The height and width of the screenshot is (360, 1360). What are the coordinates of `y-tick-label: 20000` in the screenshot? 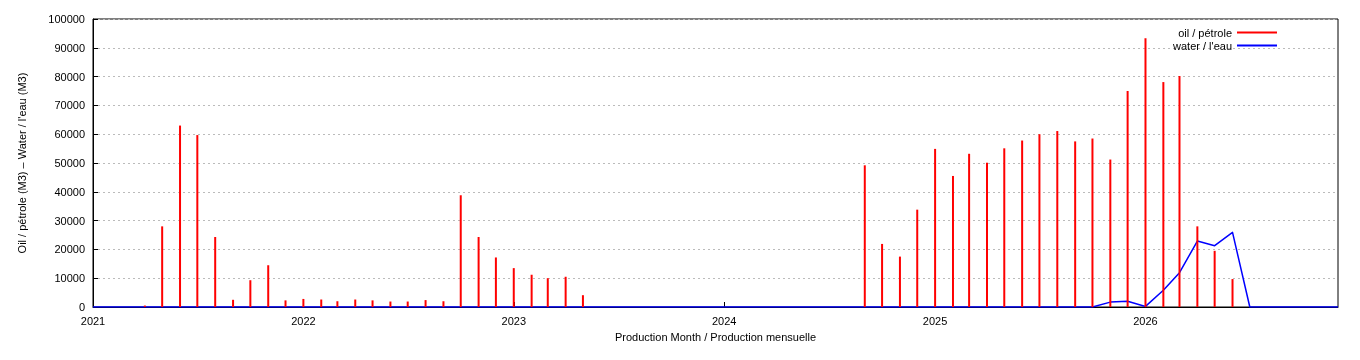 It's located at (69, 249).